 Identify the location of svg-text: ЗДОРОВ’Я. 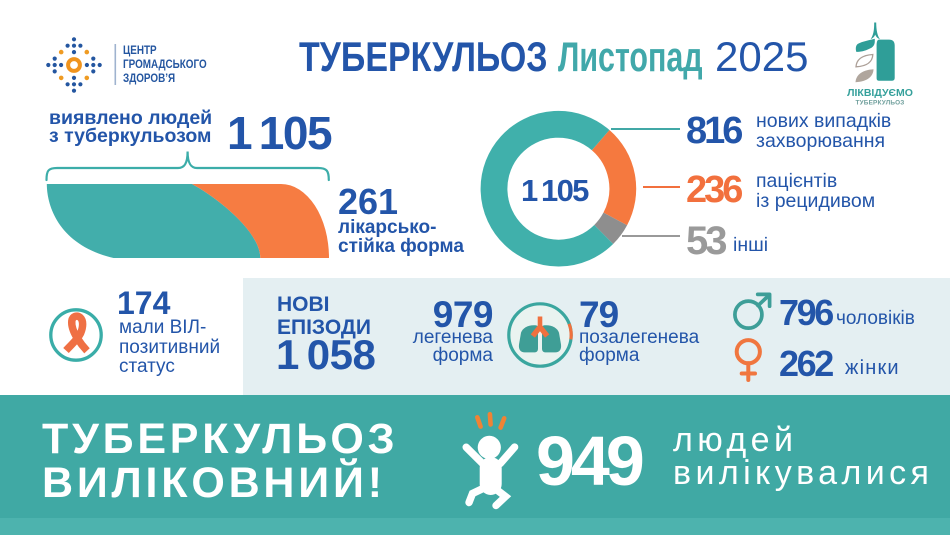
(149, 78).